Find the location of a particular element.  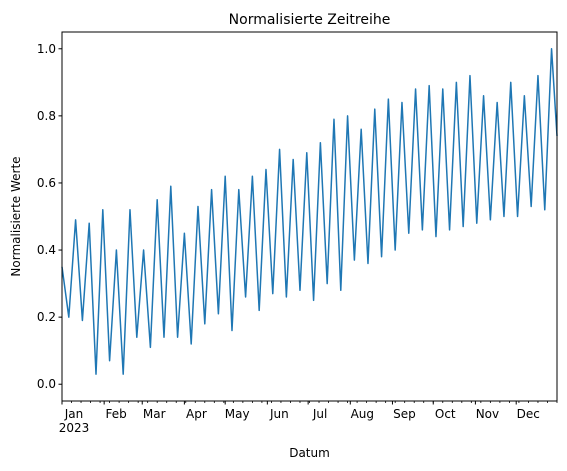

y-axis: 0.0 0.2 0.4 0.6 0.8 1.0 is located at coordinates (49, 216).